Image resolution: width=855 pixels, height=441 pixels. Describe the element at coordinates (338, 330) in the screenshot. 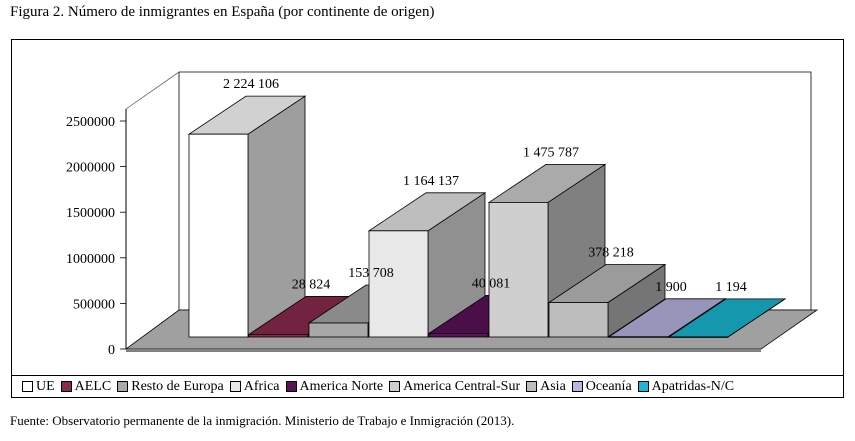

I see `bar-resto-de-europa-front` at that location.